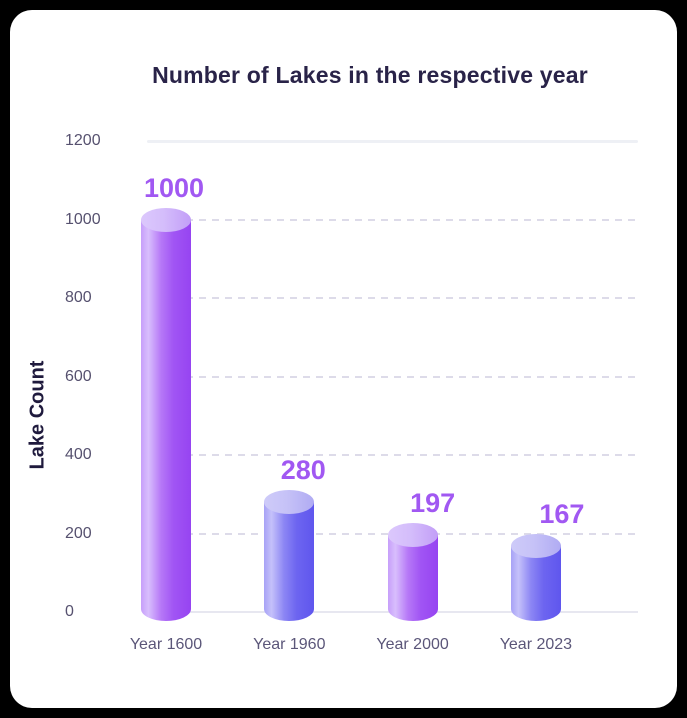 The height and width of the screenshot is (718, 687). I want to click on chart-title: Number of Lakes in the respective year, so click(370, 75).